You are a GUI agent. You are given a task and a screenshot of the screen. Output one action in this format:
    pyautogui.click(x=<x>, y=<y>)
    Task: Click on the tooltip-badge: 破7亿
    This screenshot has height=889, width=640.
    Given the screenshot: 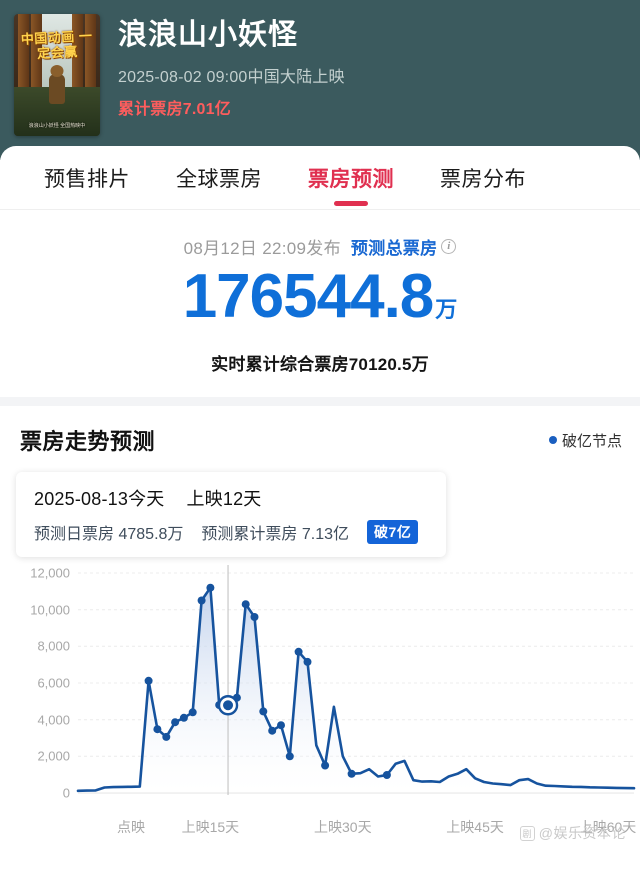 What is the action you would take?
    pyautogui.click(x=393, y=532)
    